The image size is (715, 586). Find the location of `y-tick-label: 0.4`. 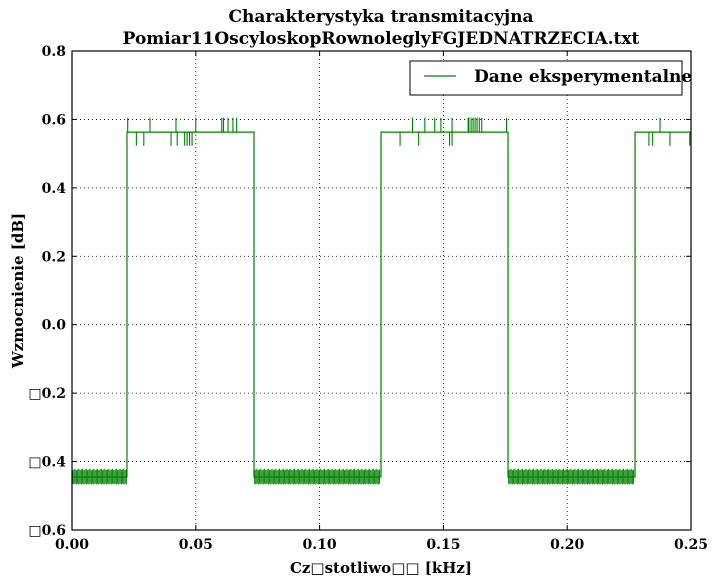

y-tick-label: 0.4 is located at coordinates (54, 189).